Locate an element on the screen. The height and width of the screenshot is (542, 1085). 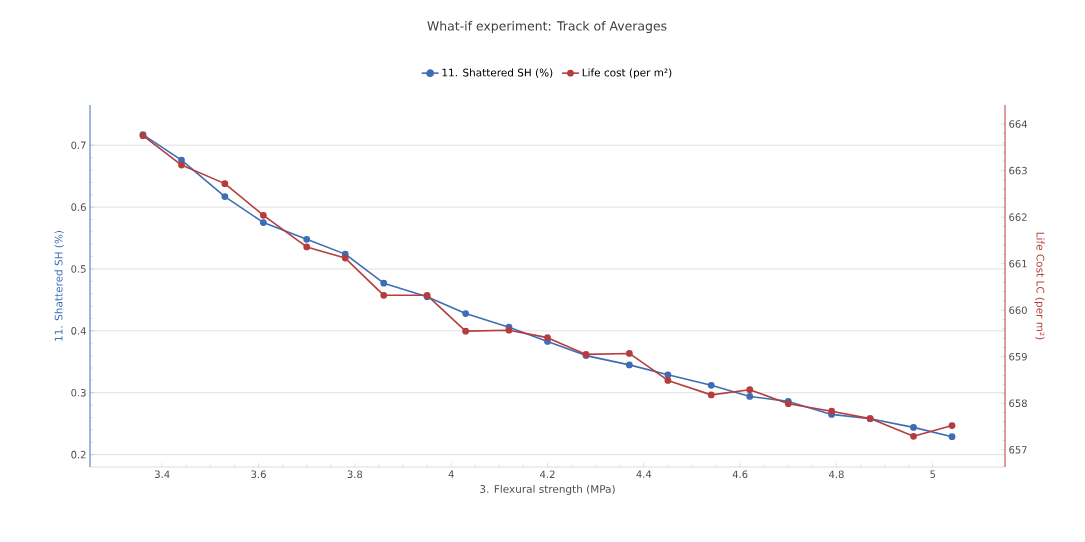
y-tick-label: 0.6 is located at coordinates (78, 207).